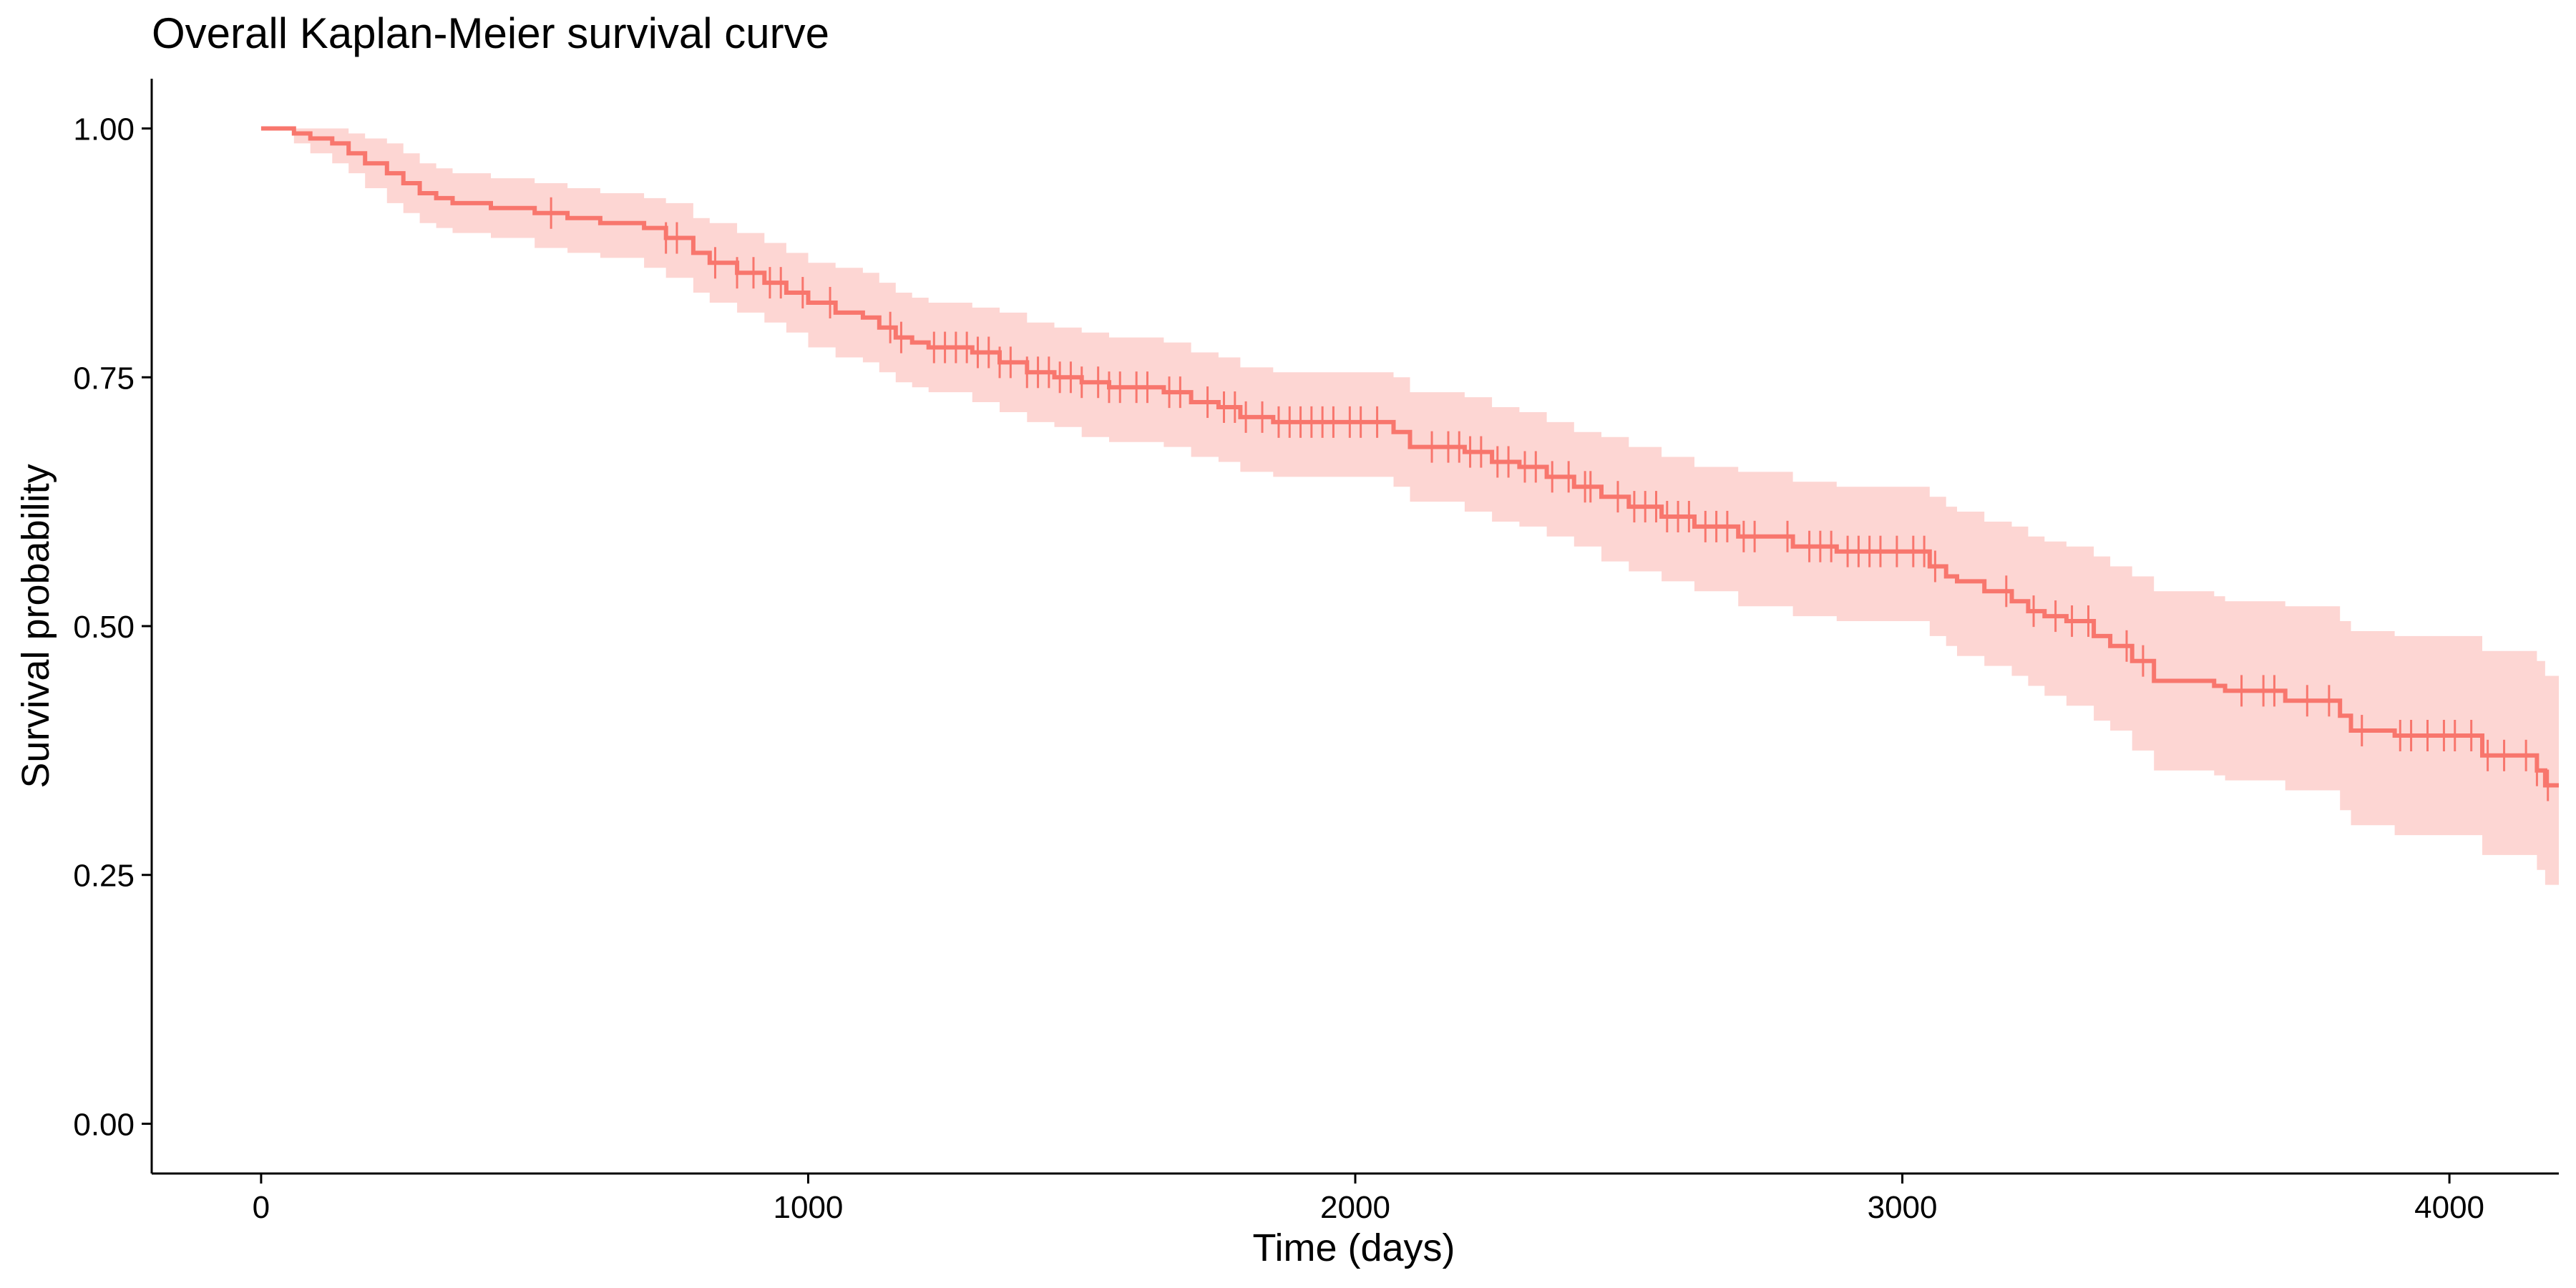 This screenshot has width=2576, height=1288. What do you see at coordinates (104, 378) in the screenshot?
I see `y-tick-label: 0.75` at bounding box center [104, 378].